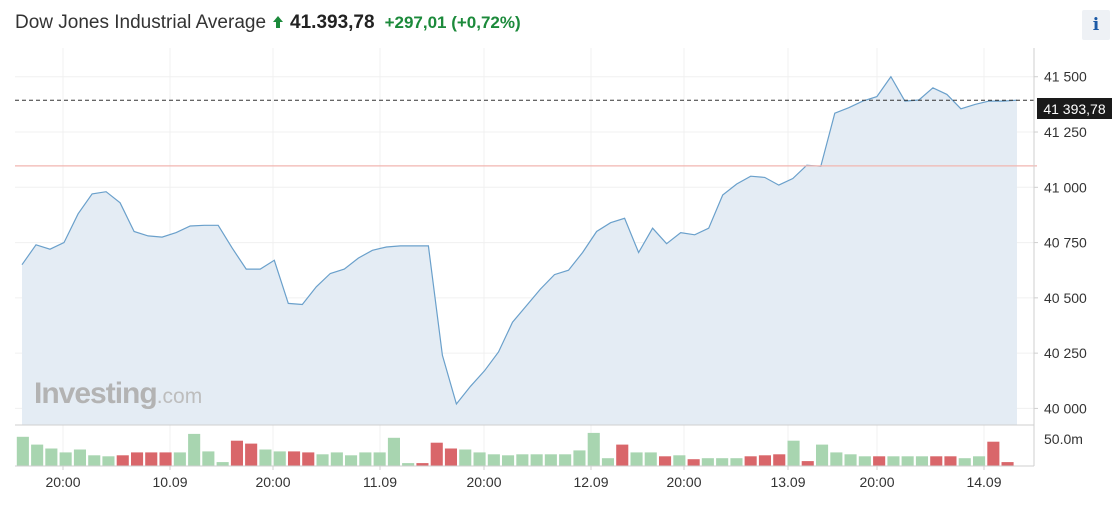 Image resolution: width=1117 pixels, height=517 pixels. Describe the element at coordinates (515, 449) in the screenshot. I see `volume-bars` at that location.